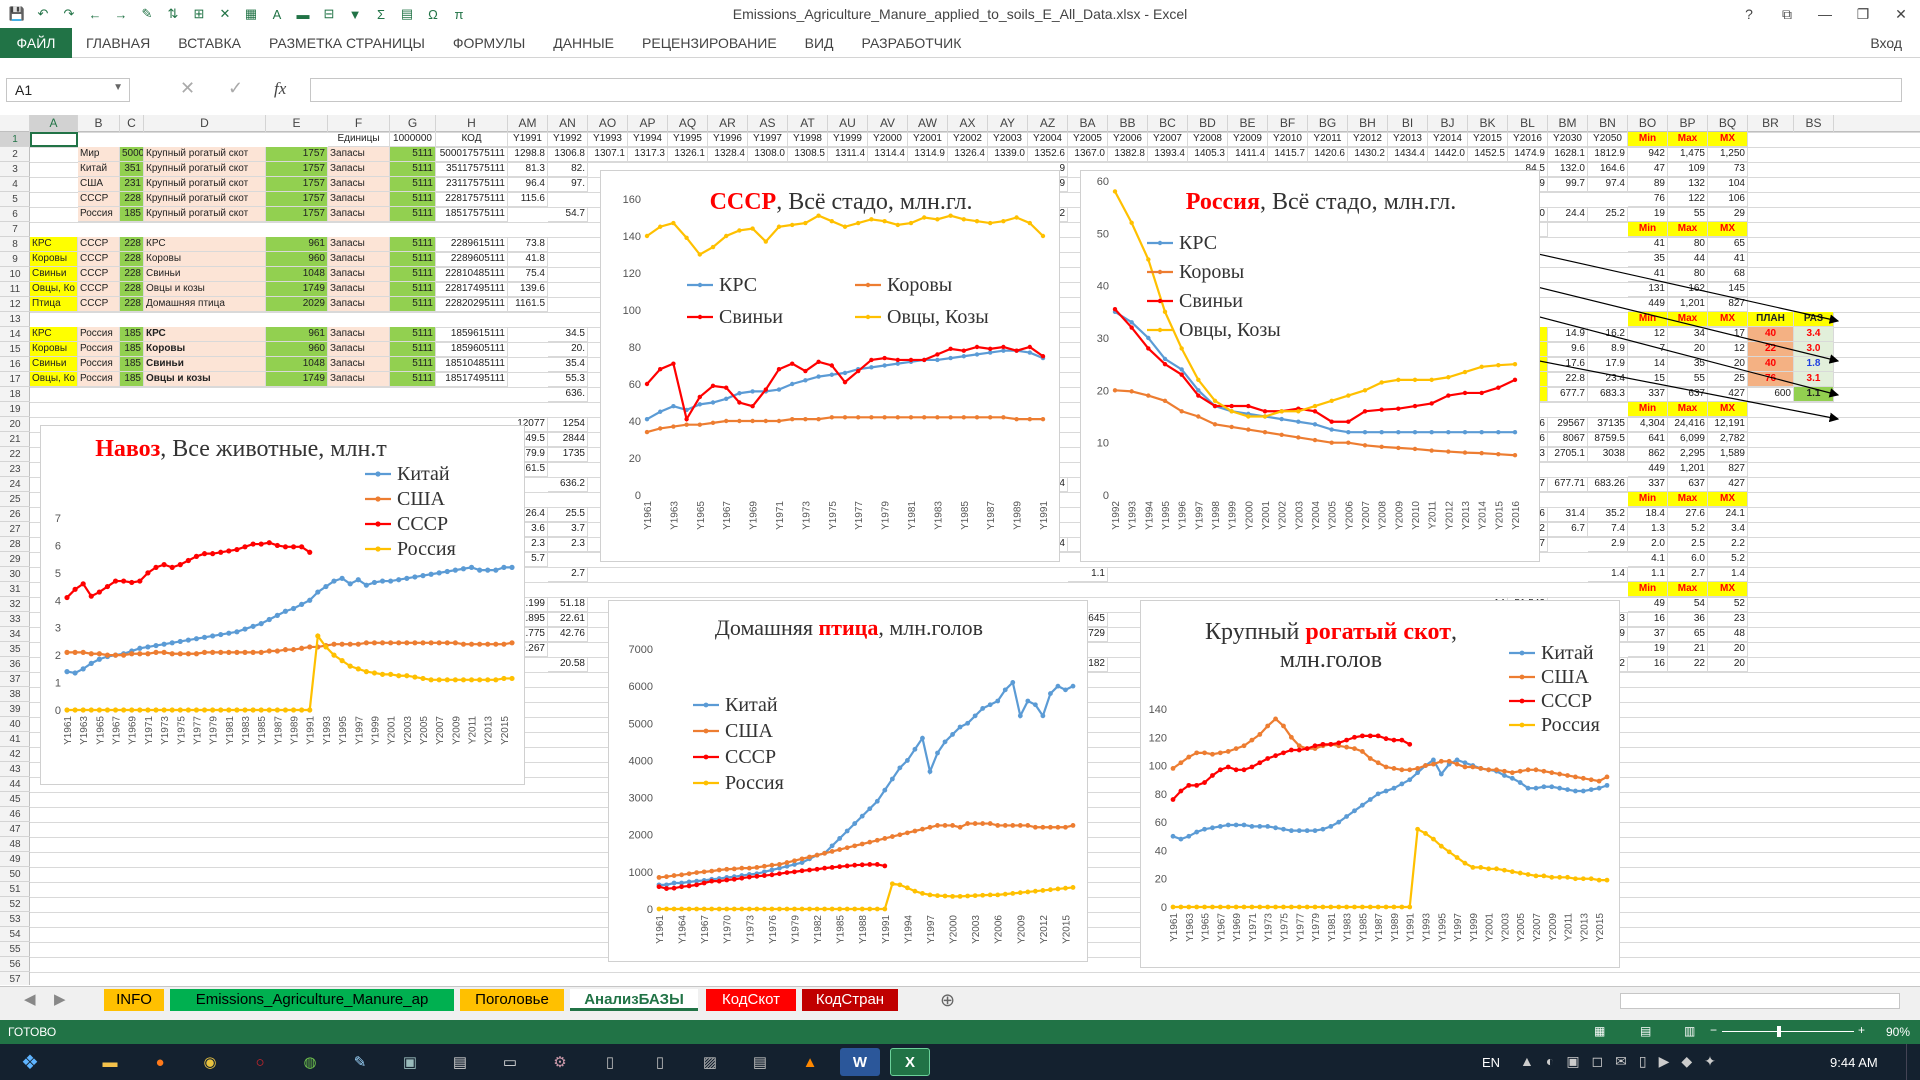 This screenshot has height=1080, width=1920. Describe the element at coordinates (1688, 154) in the screenshot. I see `cell: 1,475` at that location.